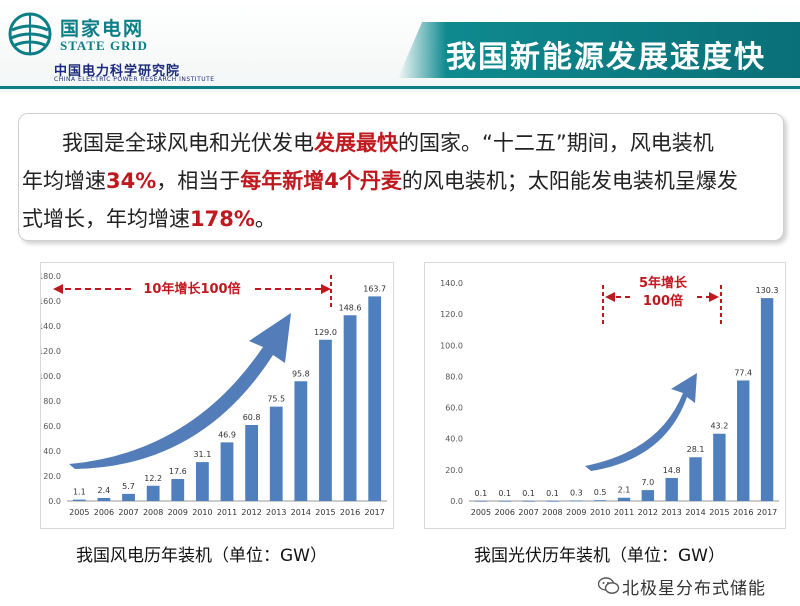 The image size is (800, 606). I want to click on solar-x-tick-label: 2010, so click(600, 512).